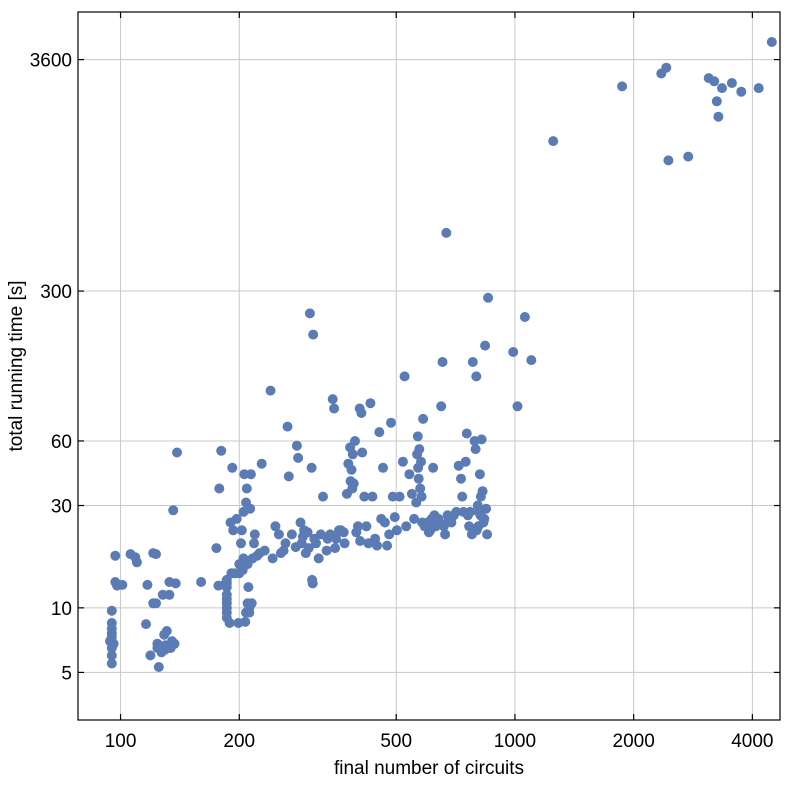 This screenshot has width=789, height=789. I want to click on x-tick-label: 500, so click(396, 741).